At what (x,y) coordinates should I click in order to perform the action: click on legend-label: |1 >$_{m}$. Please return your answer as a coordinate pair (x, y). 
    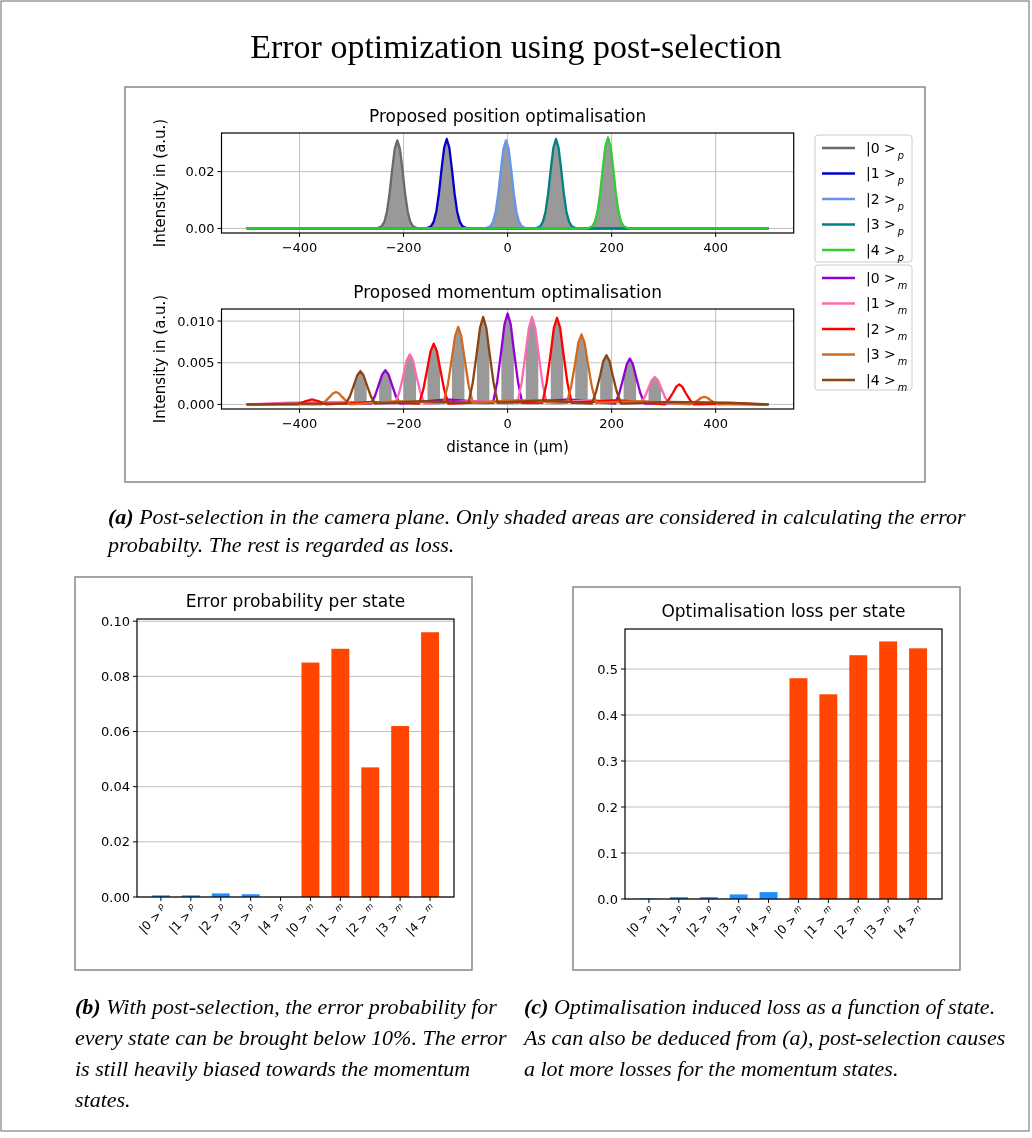
    Looking at the image, I should click on (887, 305).